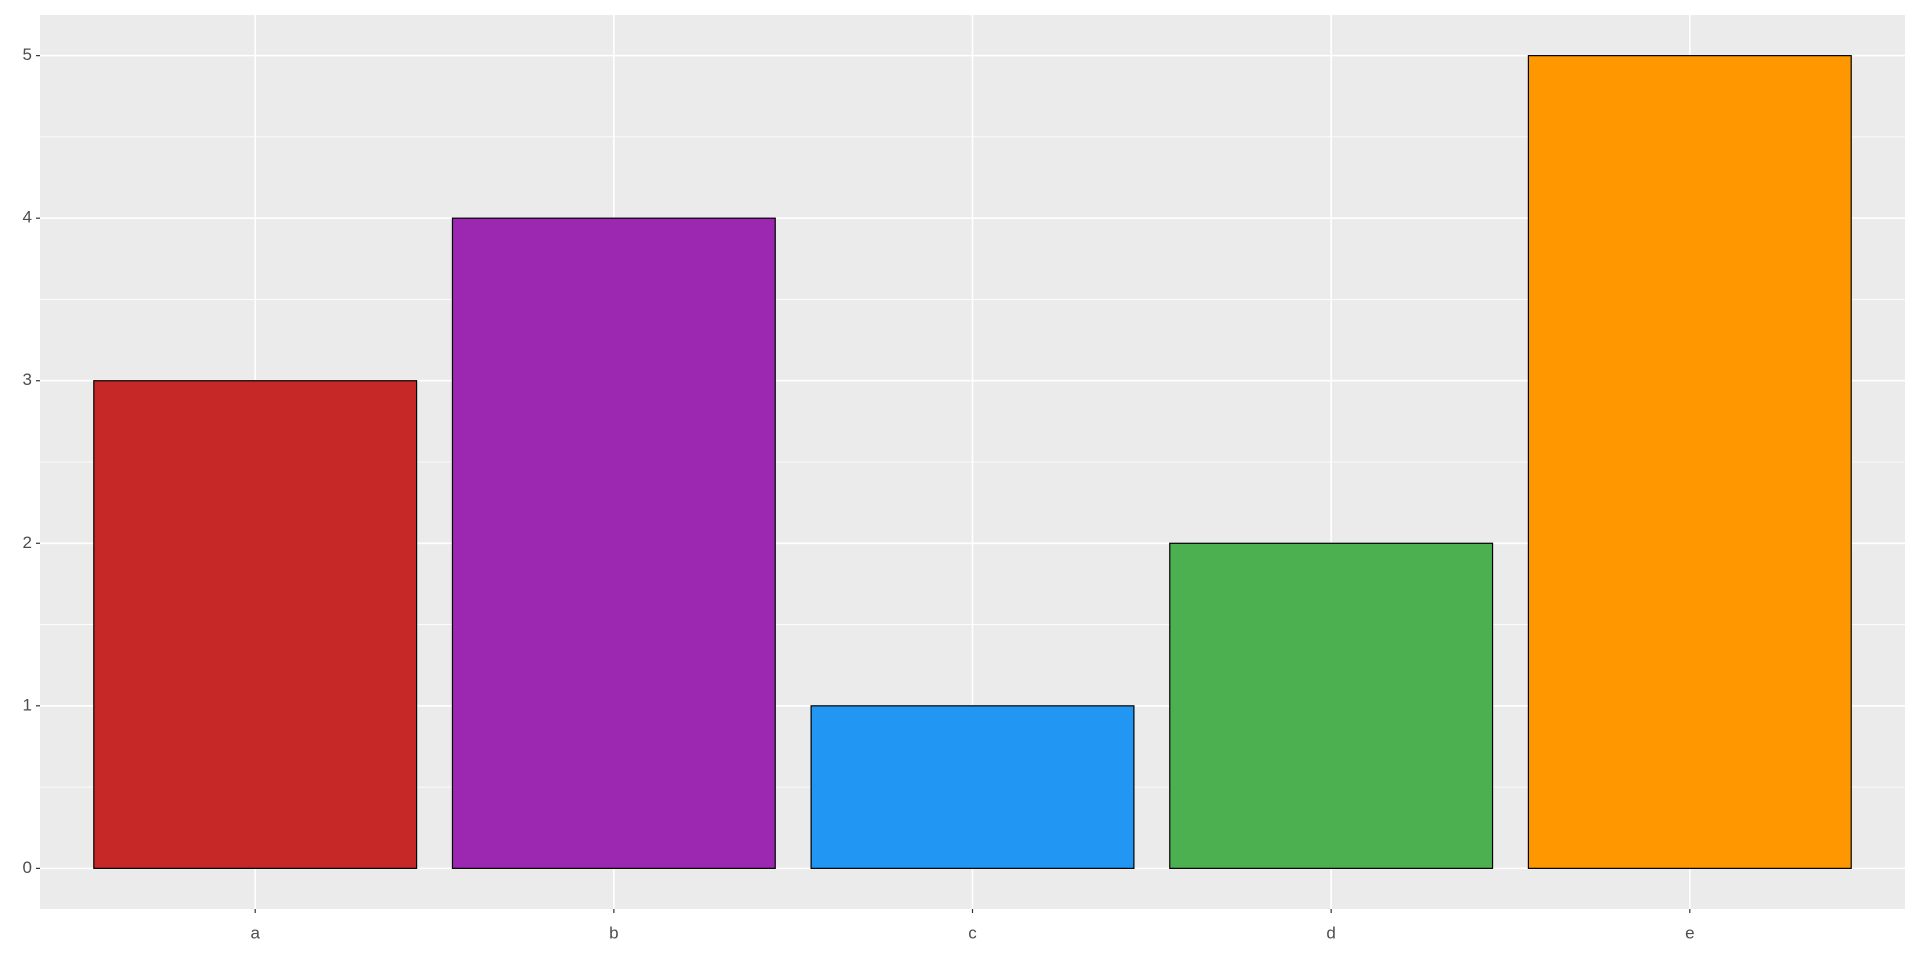  What do you see at coordinates (27, 217) in the screenshot?
I see `y-tick-label: 4` at bounding box center [27, 217].